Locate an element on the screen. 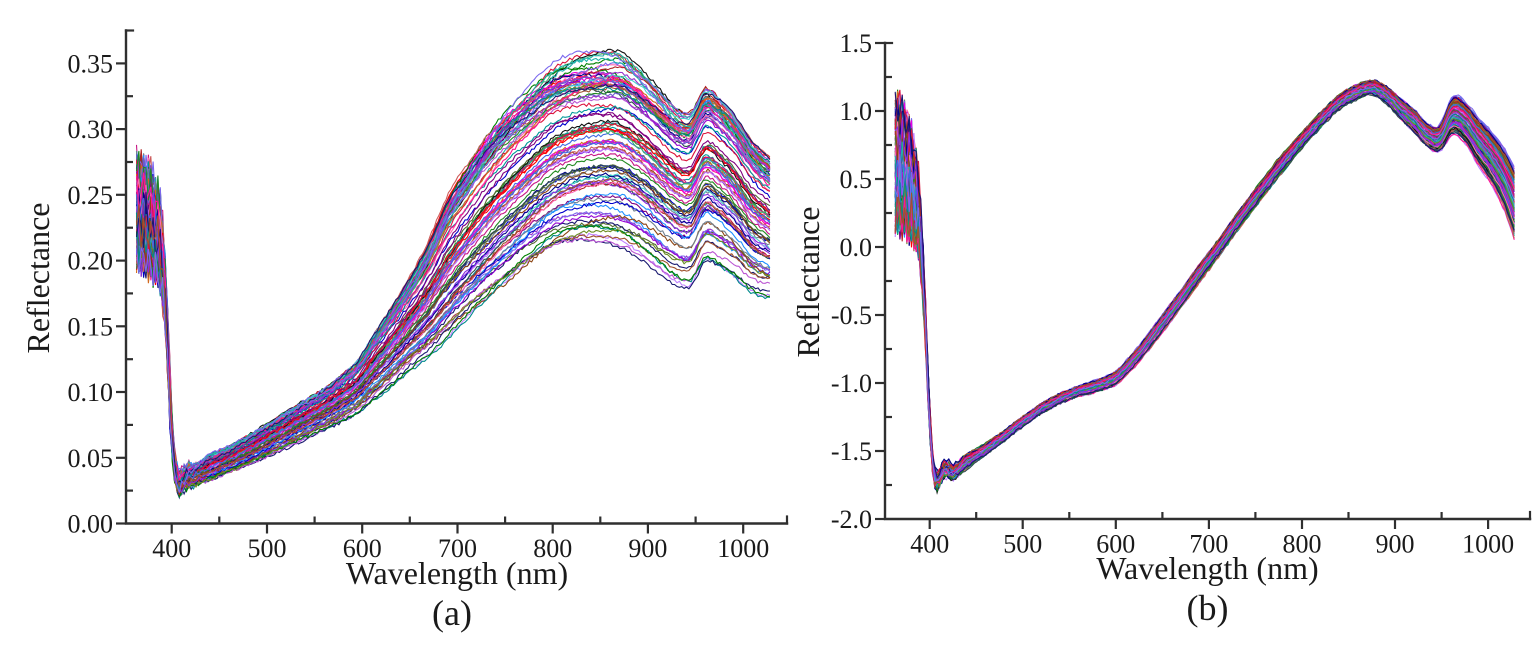 The image size is (1538, 656). x-tick-label: 500 is located at coordinates (1022, 544).